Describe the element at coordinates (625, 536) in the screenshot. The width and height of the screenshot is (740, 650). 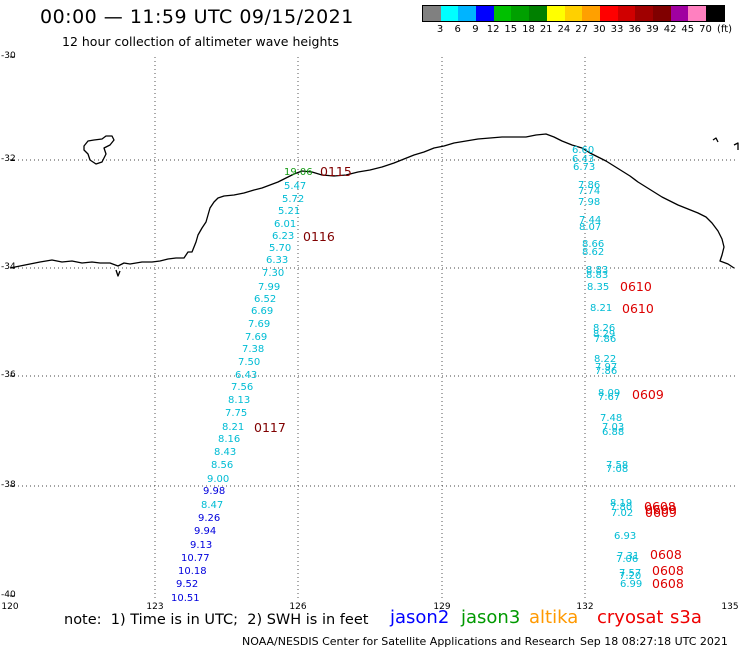
I see `swh-value: 6.93` at that location.